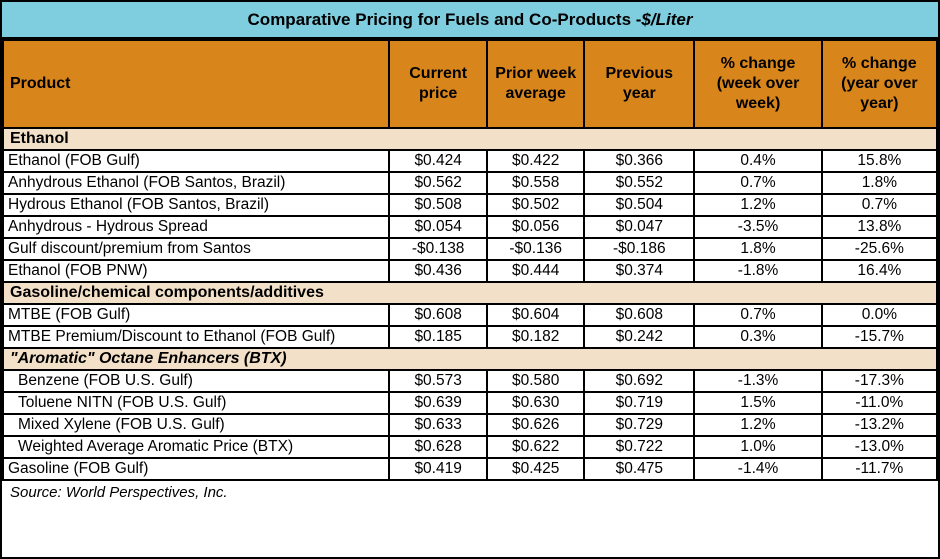 The width and height of the screenshot is (940, 559). I want to click on value-cell: $0.444, so click(536, 271).